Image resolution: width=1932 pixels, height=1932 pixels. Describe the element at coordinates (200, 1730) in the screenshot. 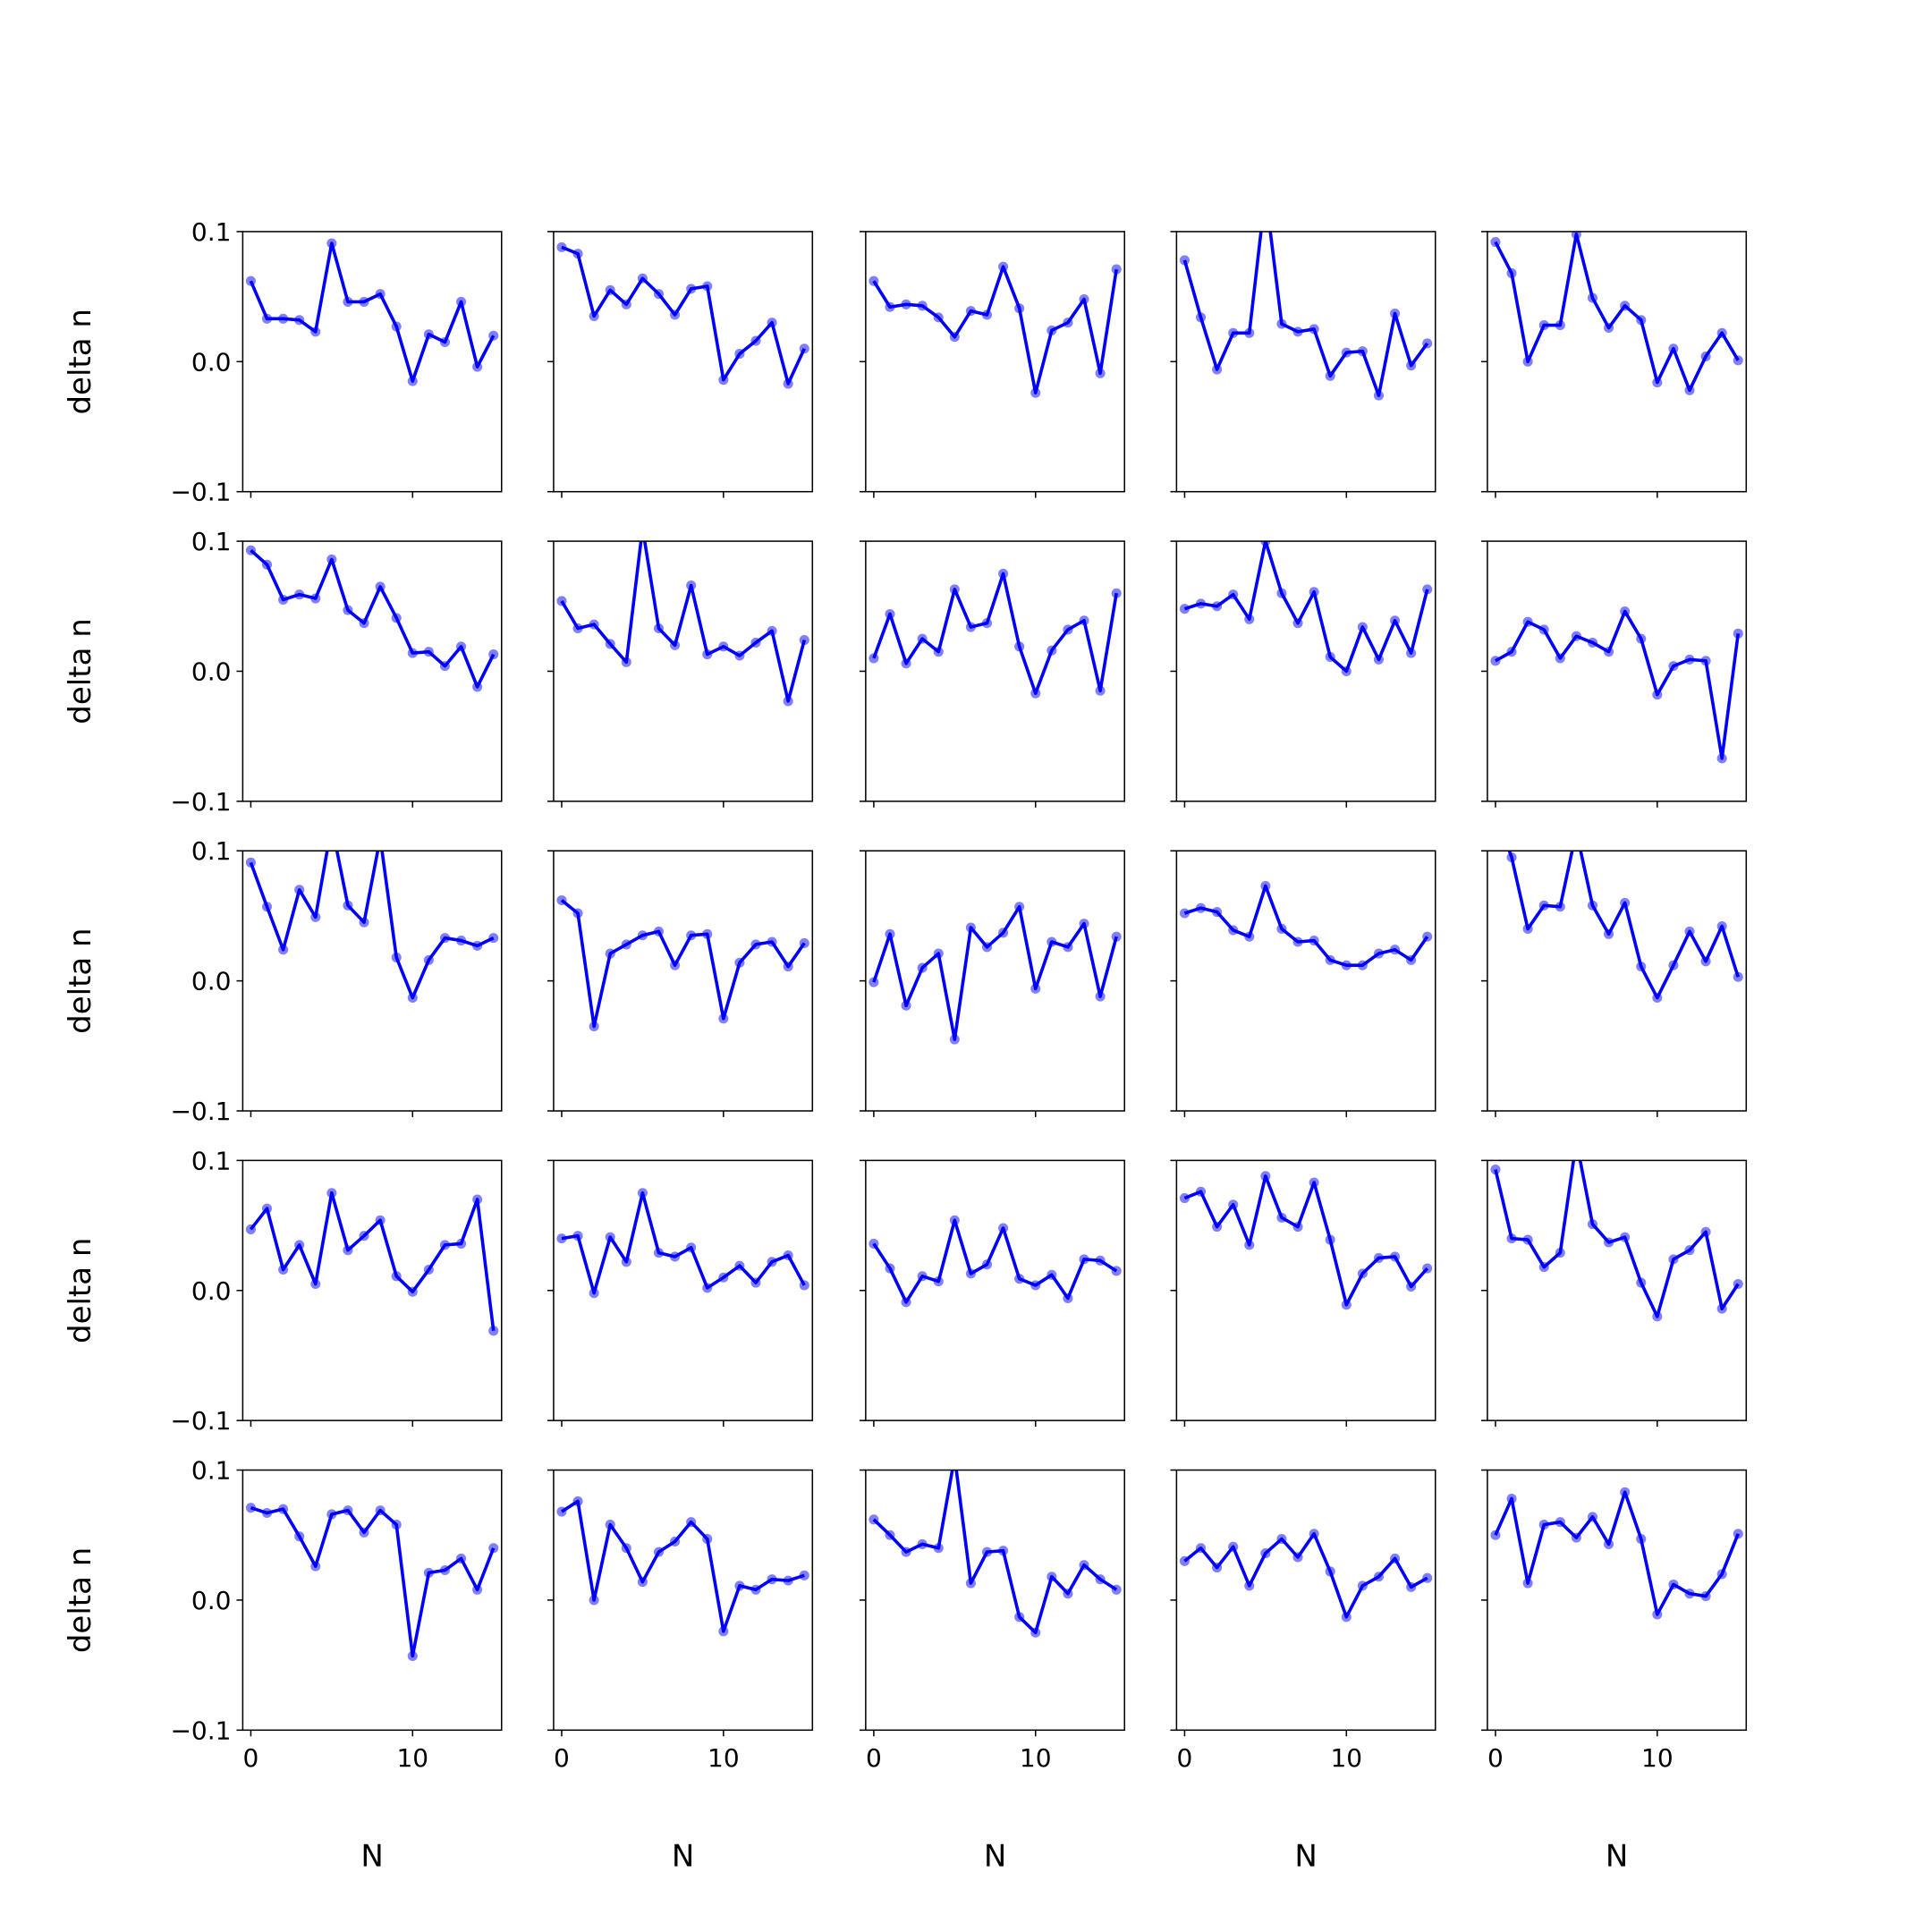

I see `y-tick-label: −0.1` at that location.